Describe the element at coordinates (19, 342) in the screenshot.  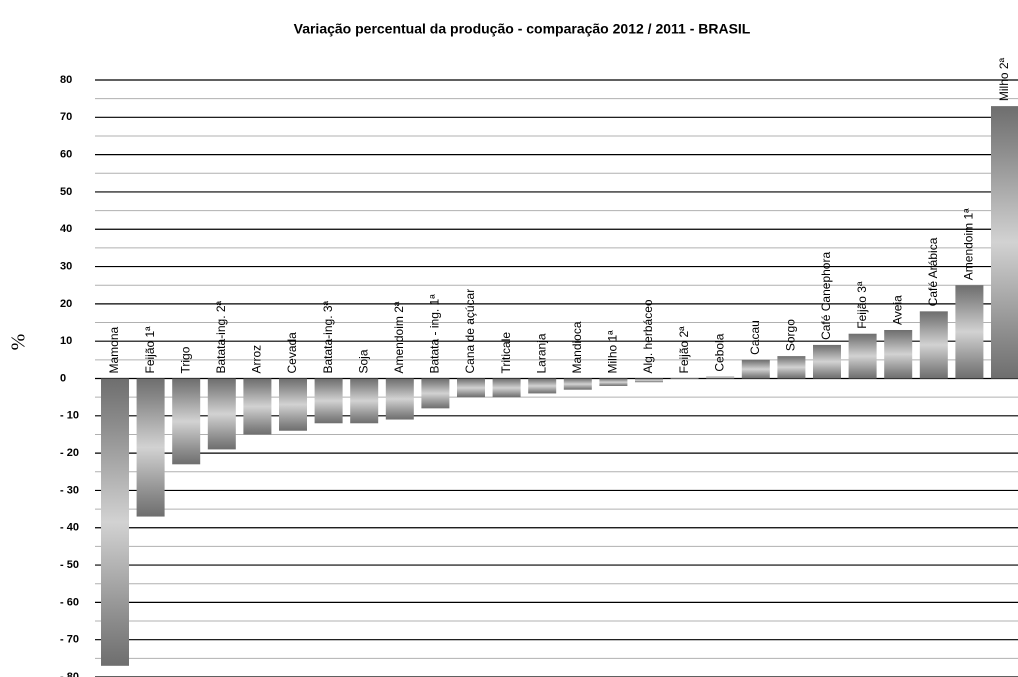
I see `y-axis-label: %` at that location.